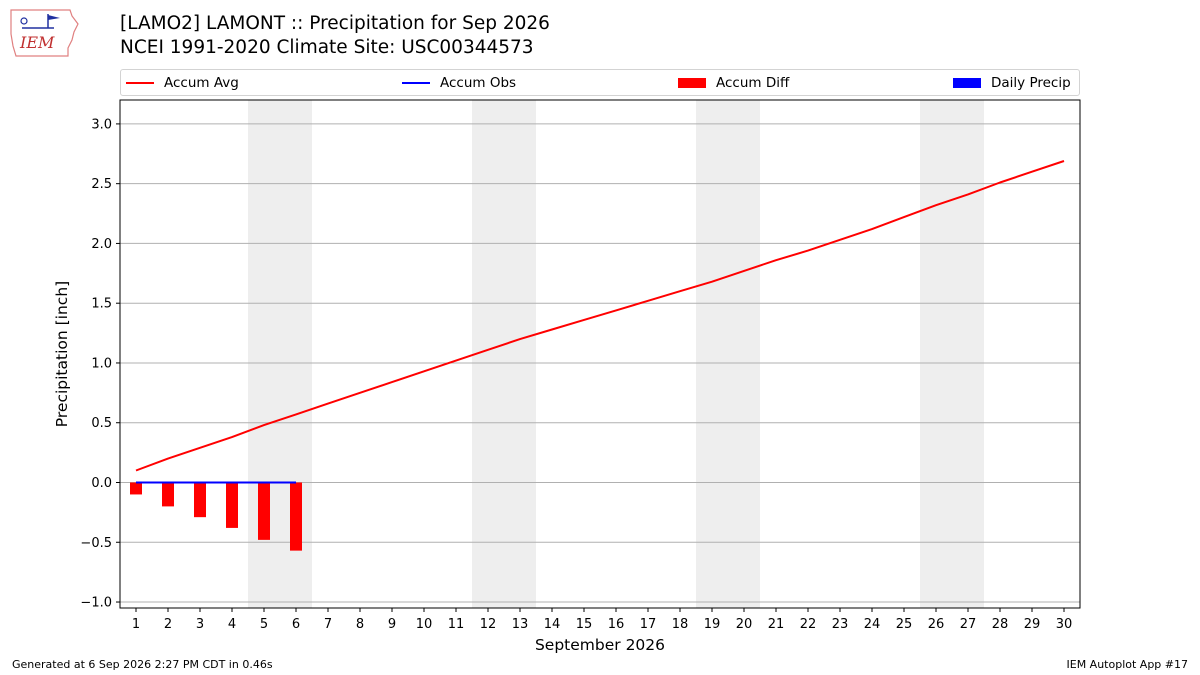 The width and height of the screenshot is (1200, 675). What do you see at coordinates (753, 82) in the screenshot?
I see `legend-label-accum-diff: Accum Diff` at bounding box center [753, 82].